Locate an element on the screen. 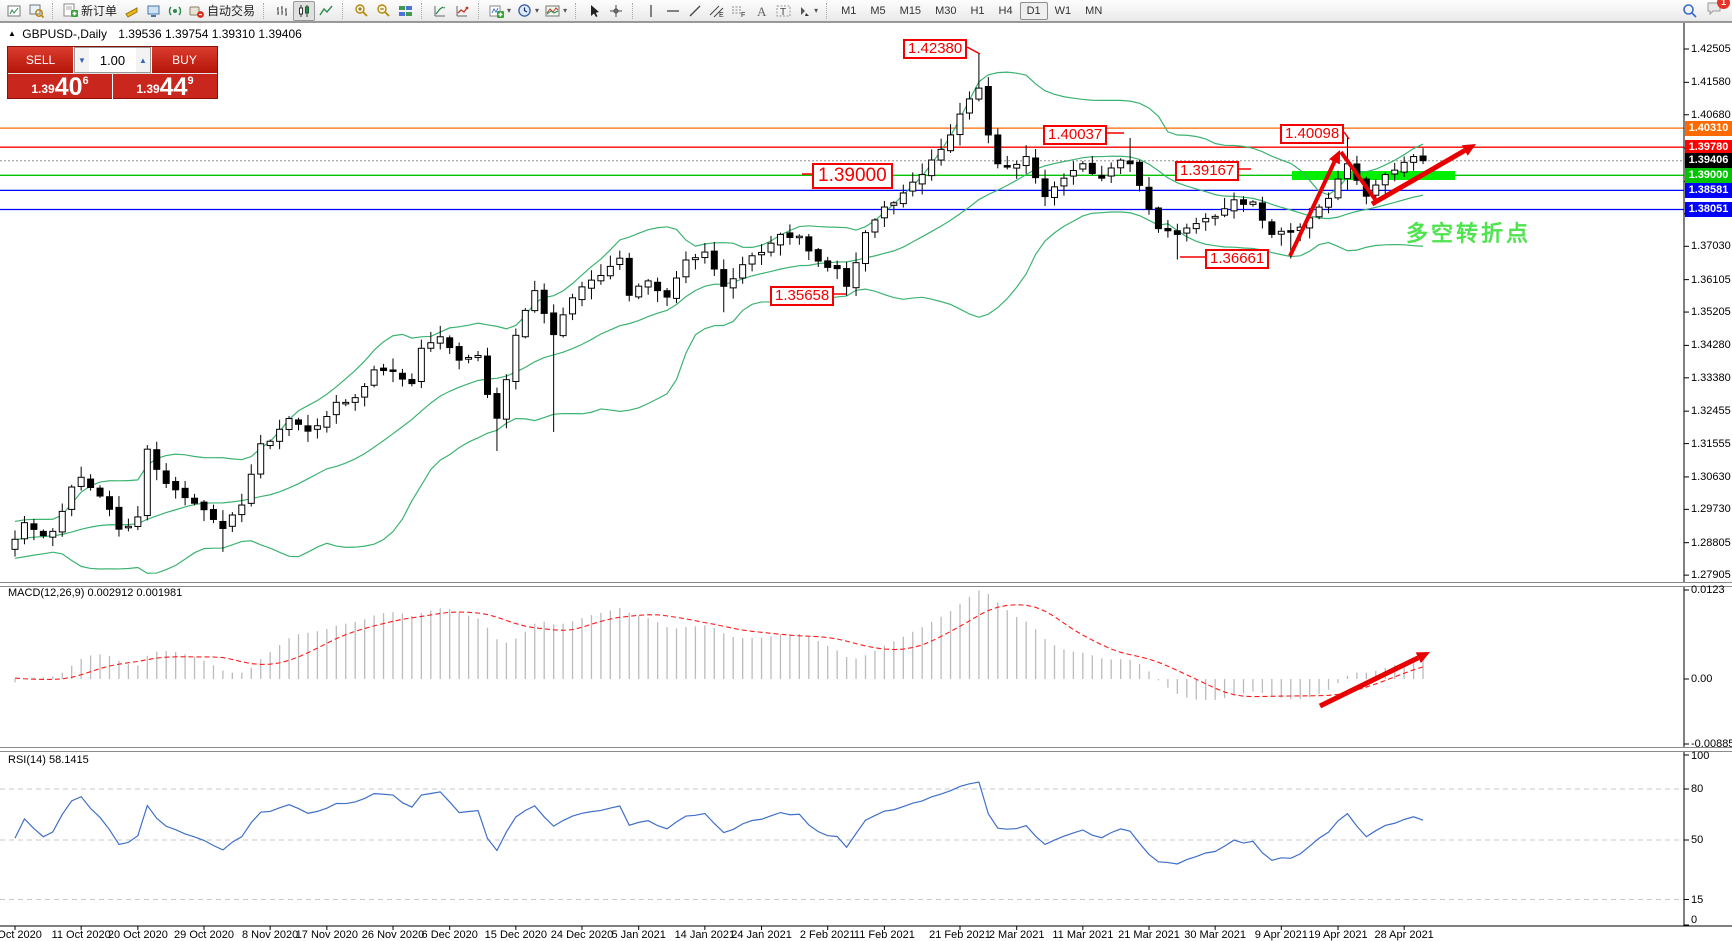 The image size is (1732, 941). fibonacci-button: F is located at coordinates (739, 11).